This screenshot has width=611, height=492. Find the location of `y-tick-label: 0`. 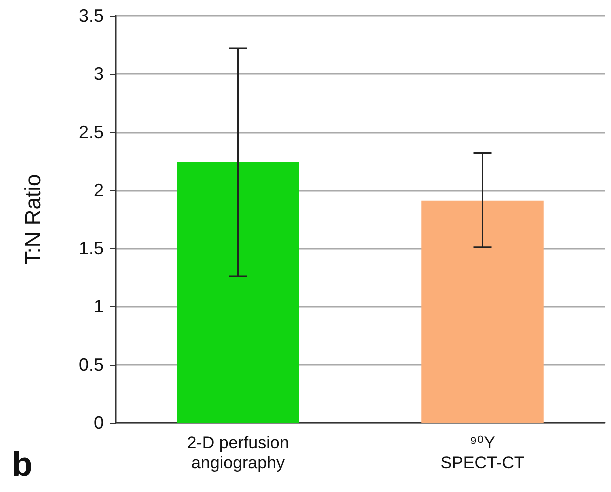

y-tick-label: 0 is located at coordinates (99, 423).